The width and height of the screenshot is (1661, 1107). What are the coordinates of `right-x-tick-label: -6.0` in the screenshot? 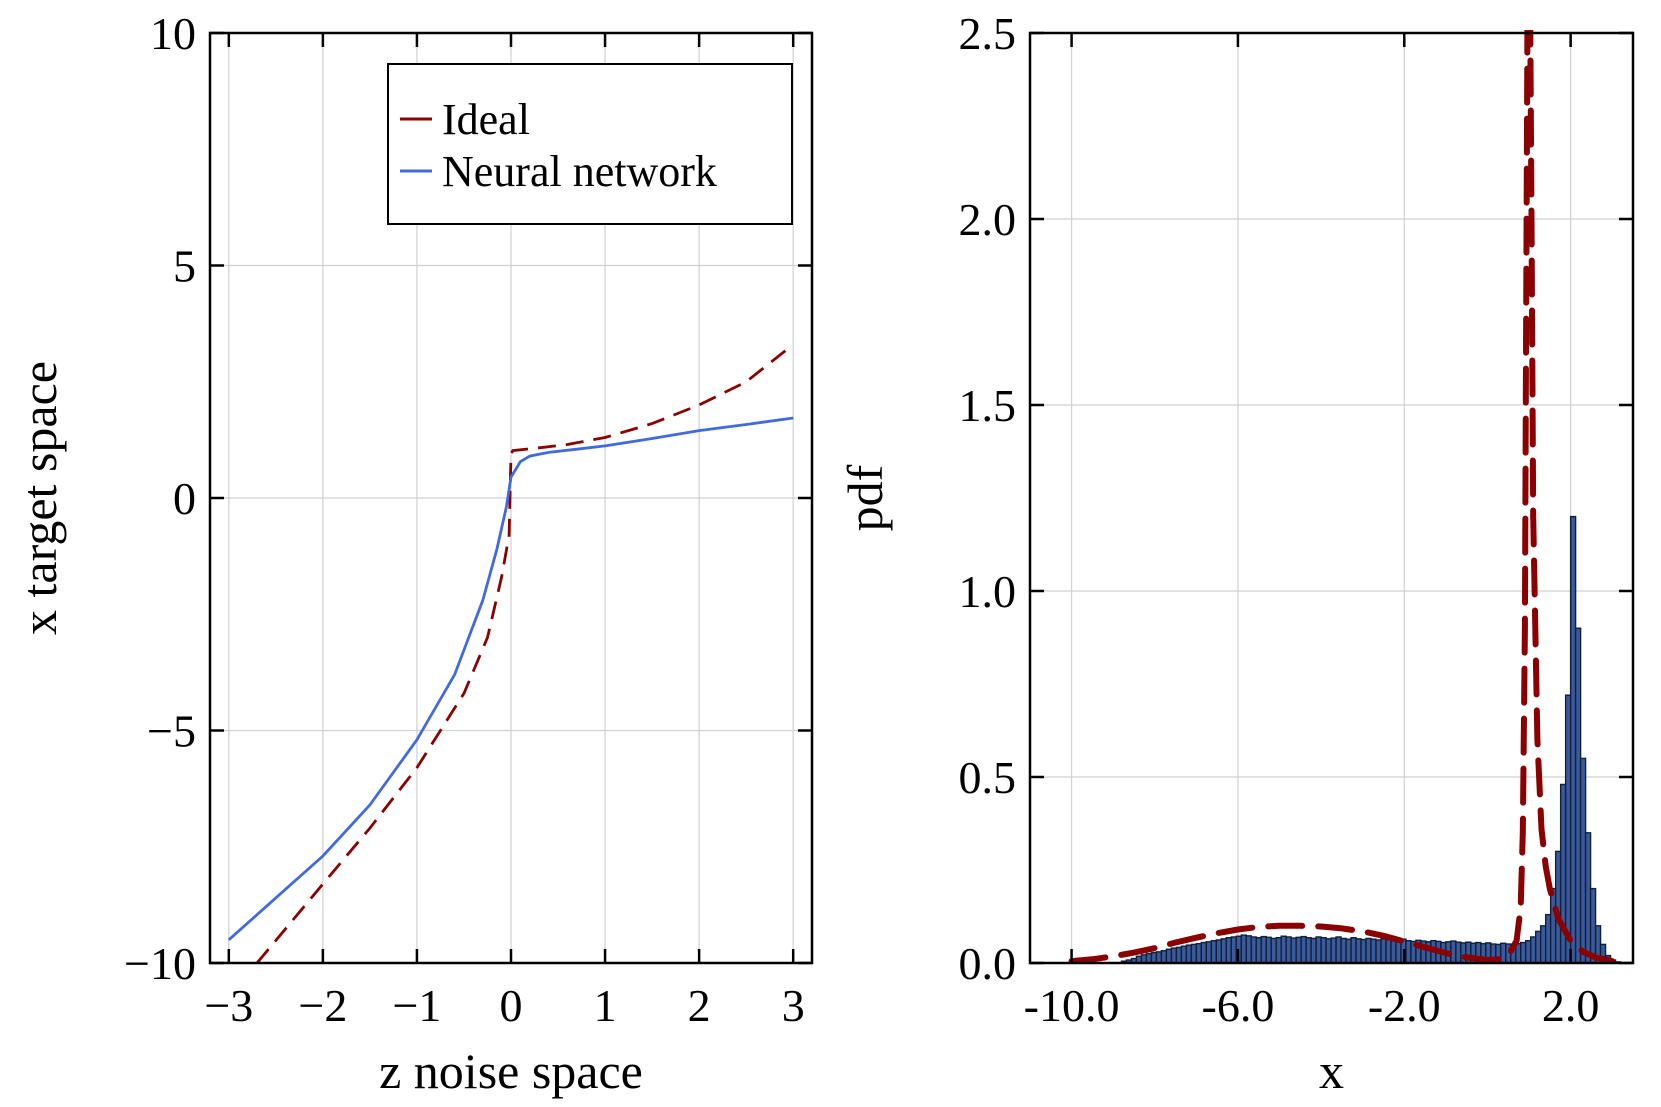 It's located at (1238, 1005).